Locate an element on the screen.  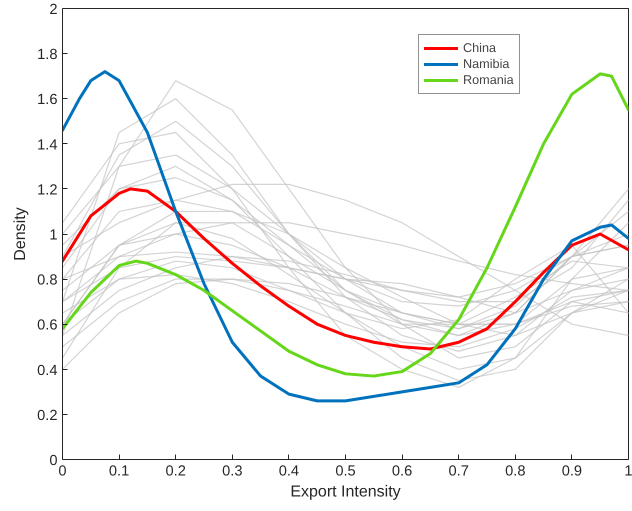
x-tick-label: 0.9 is located at coordinates (572, 472).